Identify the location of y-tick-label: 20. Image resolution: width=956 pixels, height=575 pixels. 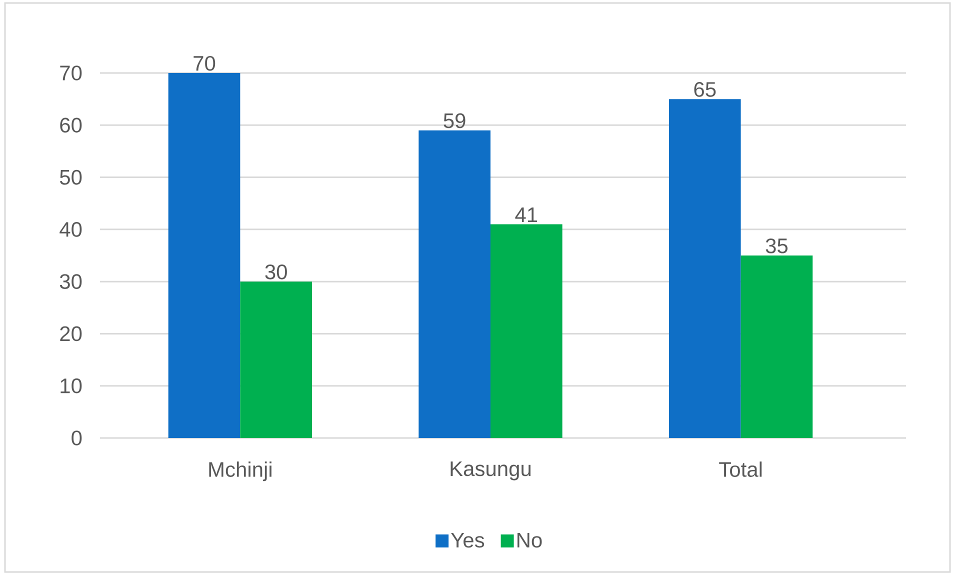
(71, 334).